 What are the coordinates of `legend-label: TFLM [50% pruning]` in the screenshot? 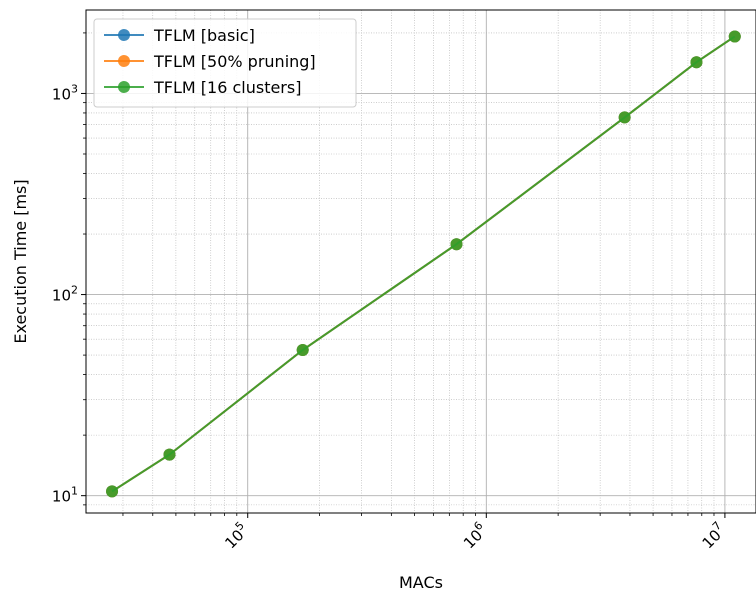 It's located at (234, 61).